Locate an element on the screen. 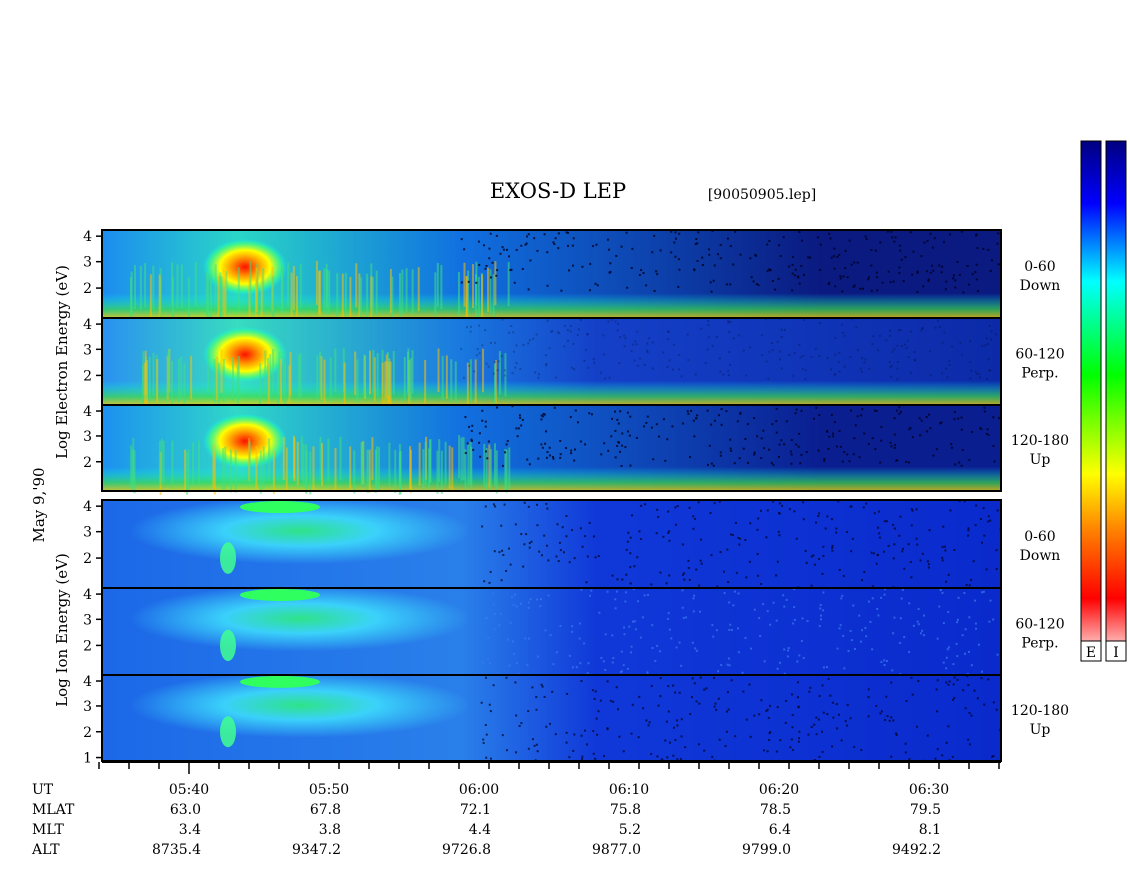  electron-colorbar: E is located at coordinates (1091, 401).